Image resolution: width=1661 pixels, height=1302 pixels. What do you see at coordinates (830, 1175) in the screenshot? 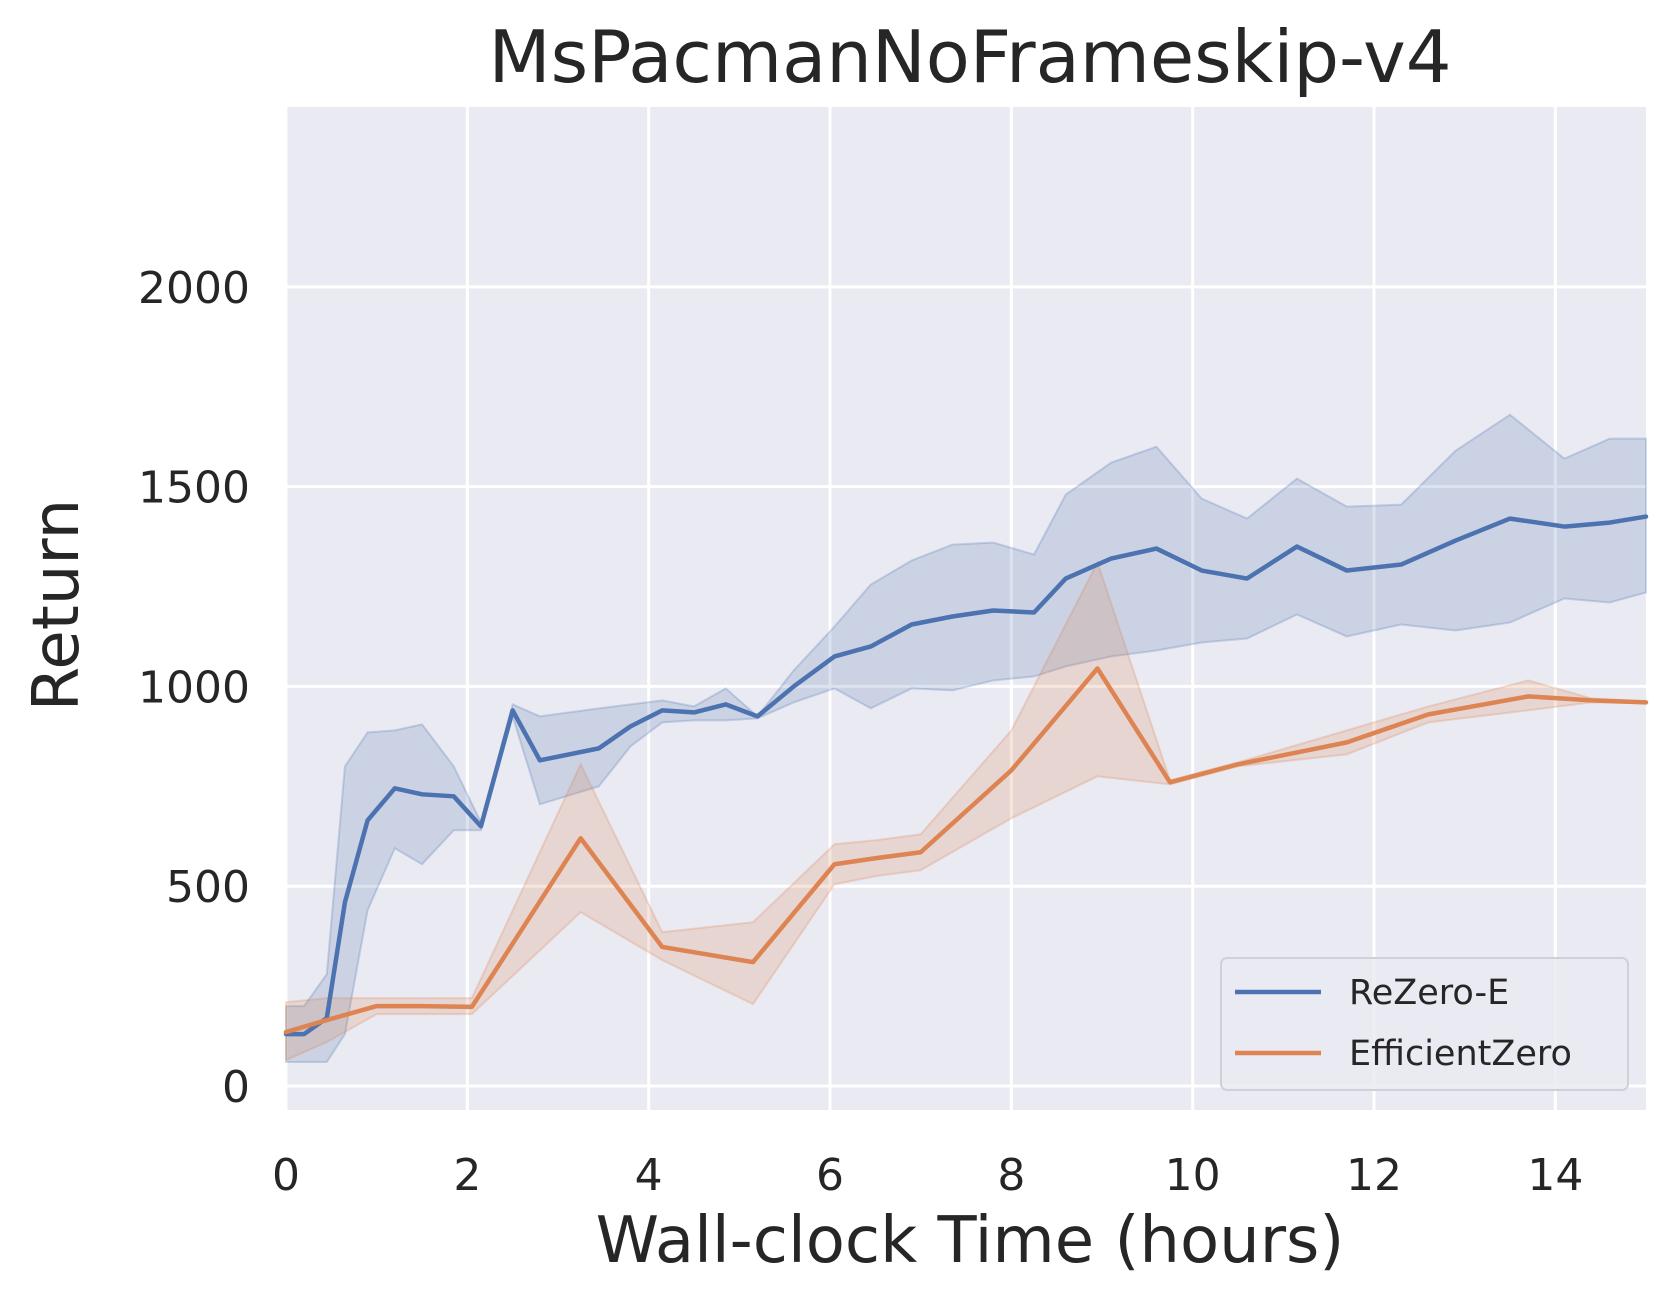
I see `x-tick-label: 6` at bounding box center [830, 1175].